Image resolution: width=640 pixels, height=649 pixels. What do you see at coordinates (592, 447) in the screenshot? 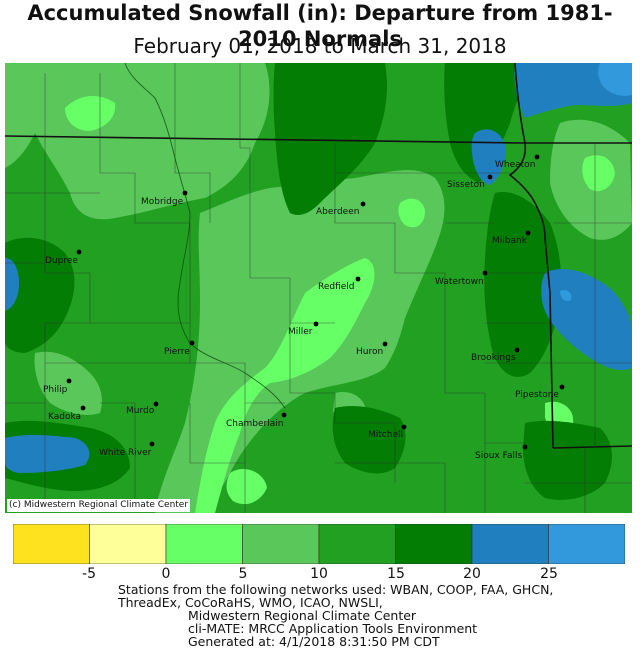
I see `sd-ia-border` at bounding box center [592, 447].